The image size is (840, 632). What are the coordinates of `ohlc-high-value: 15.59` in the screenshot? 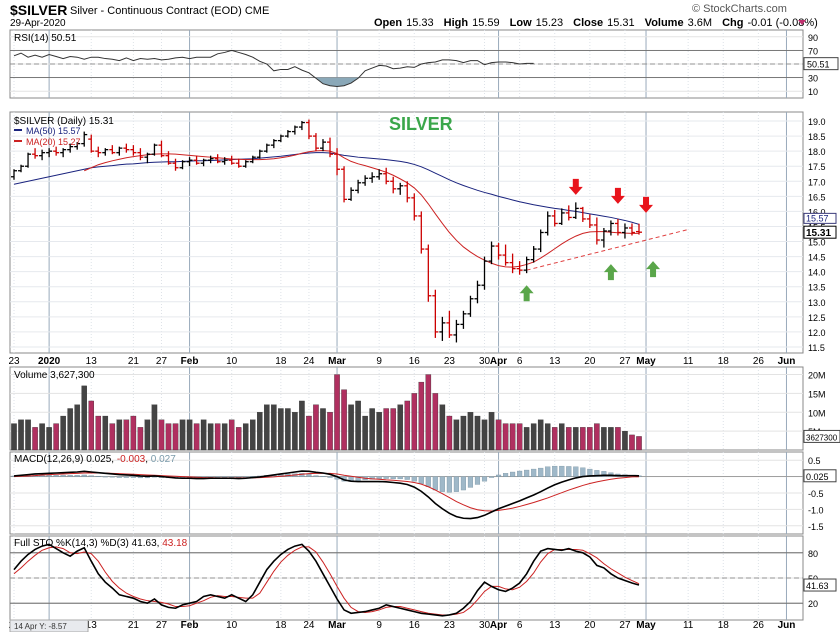 It's located at (486, 23).